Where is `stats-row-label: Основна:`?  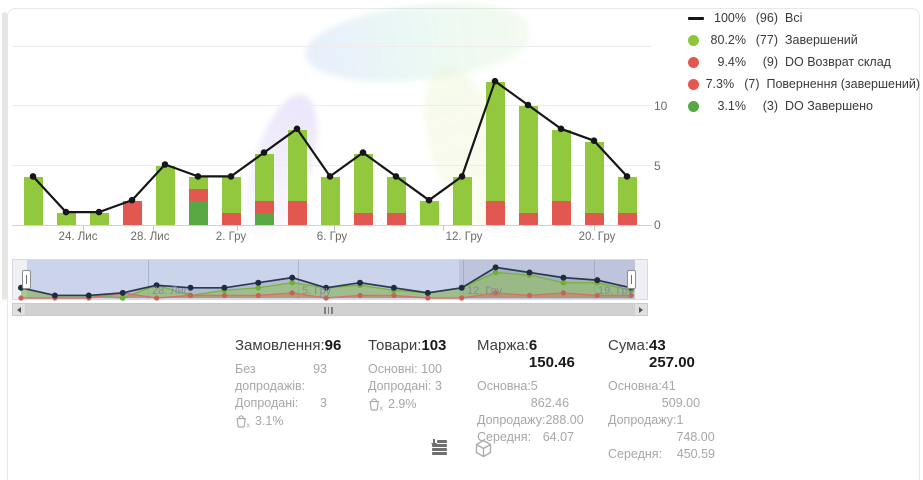 stats-row-label: Основна: is located at coordinates (635, 386).